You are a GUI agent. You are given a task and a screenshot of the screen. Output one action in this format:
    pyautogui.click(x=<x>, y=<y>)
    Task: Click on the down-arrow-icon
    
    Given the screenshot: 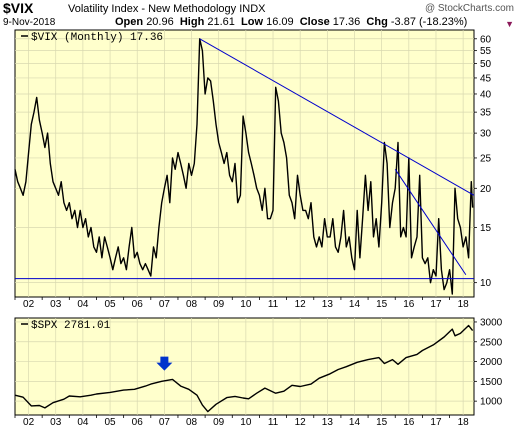 What is the action you would take?
    pyautogui.click(x=164, y=363)
    